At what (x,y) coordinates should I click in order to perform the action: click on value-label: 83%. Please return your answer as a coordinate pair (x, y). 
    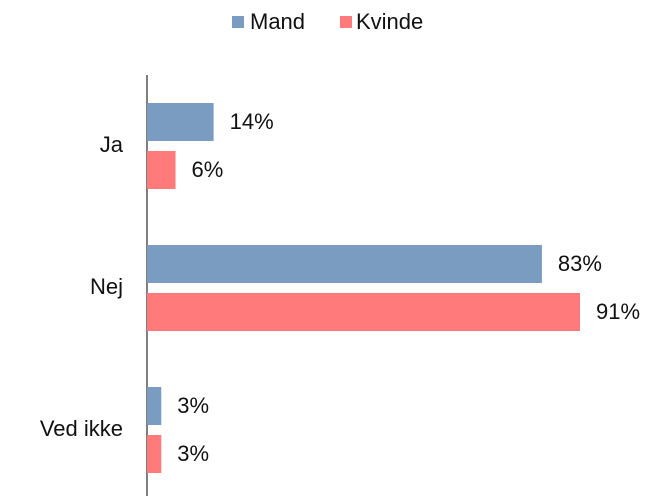
    Looking at the image, I should click on (580, 263).